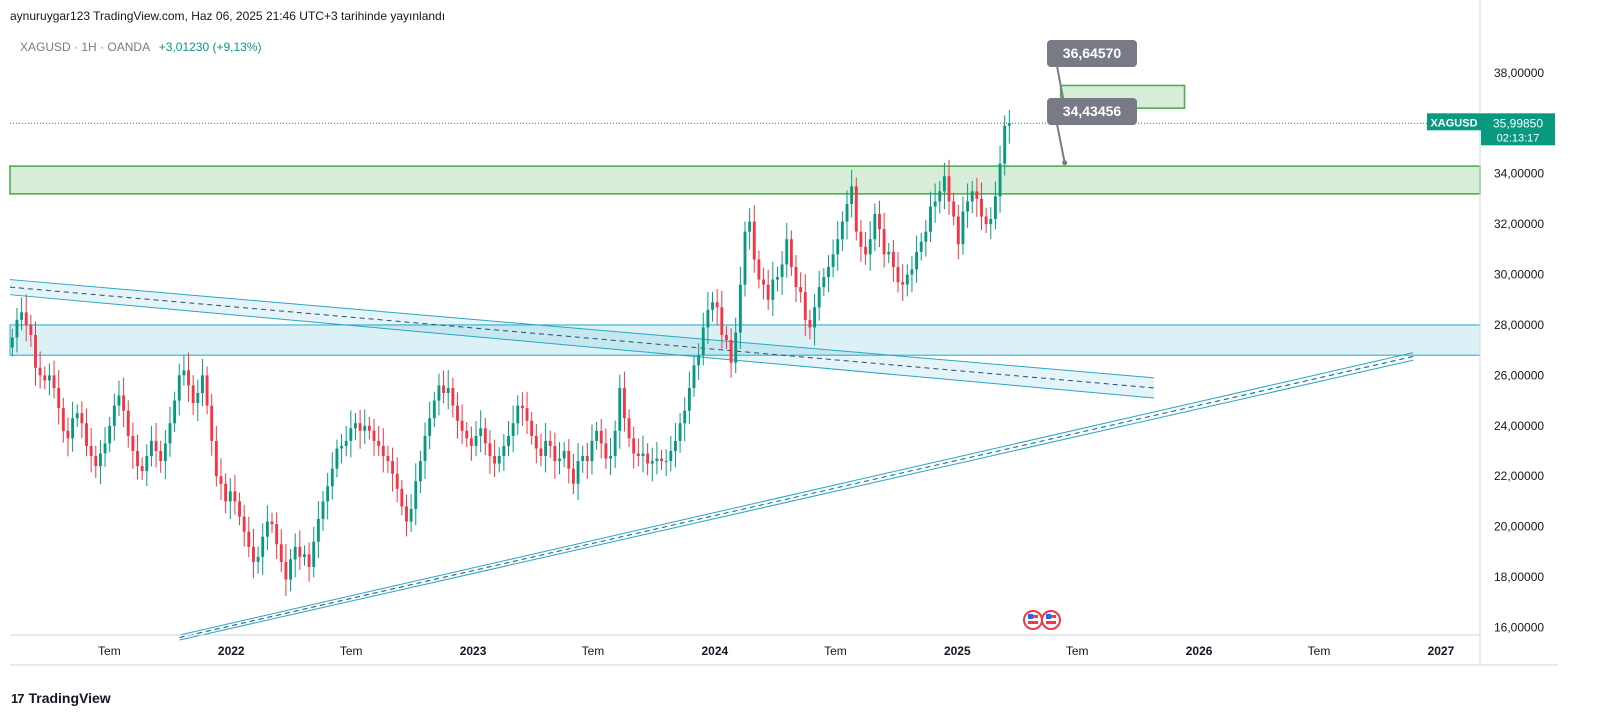 Image resolution: width=1600 pixels, height=718 pixels. What do you see at coordinates (1519, 275) in the screenshot?
I see `price-tick-label: 30,00000` at bounding box center [1519, 275].